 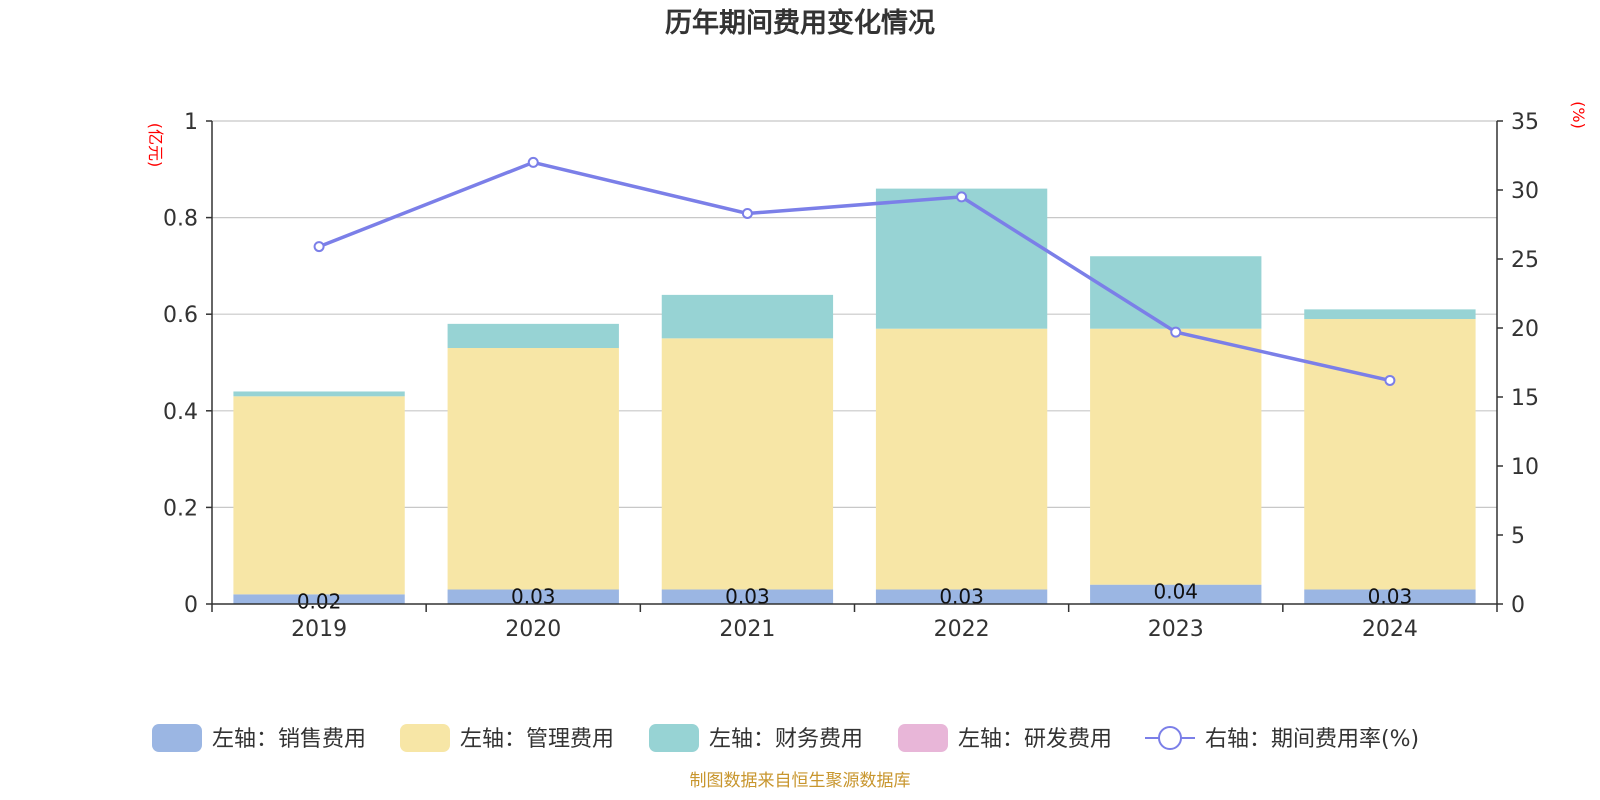 I want to click on x-tick-label: 2020, so click(x=533, y=629).